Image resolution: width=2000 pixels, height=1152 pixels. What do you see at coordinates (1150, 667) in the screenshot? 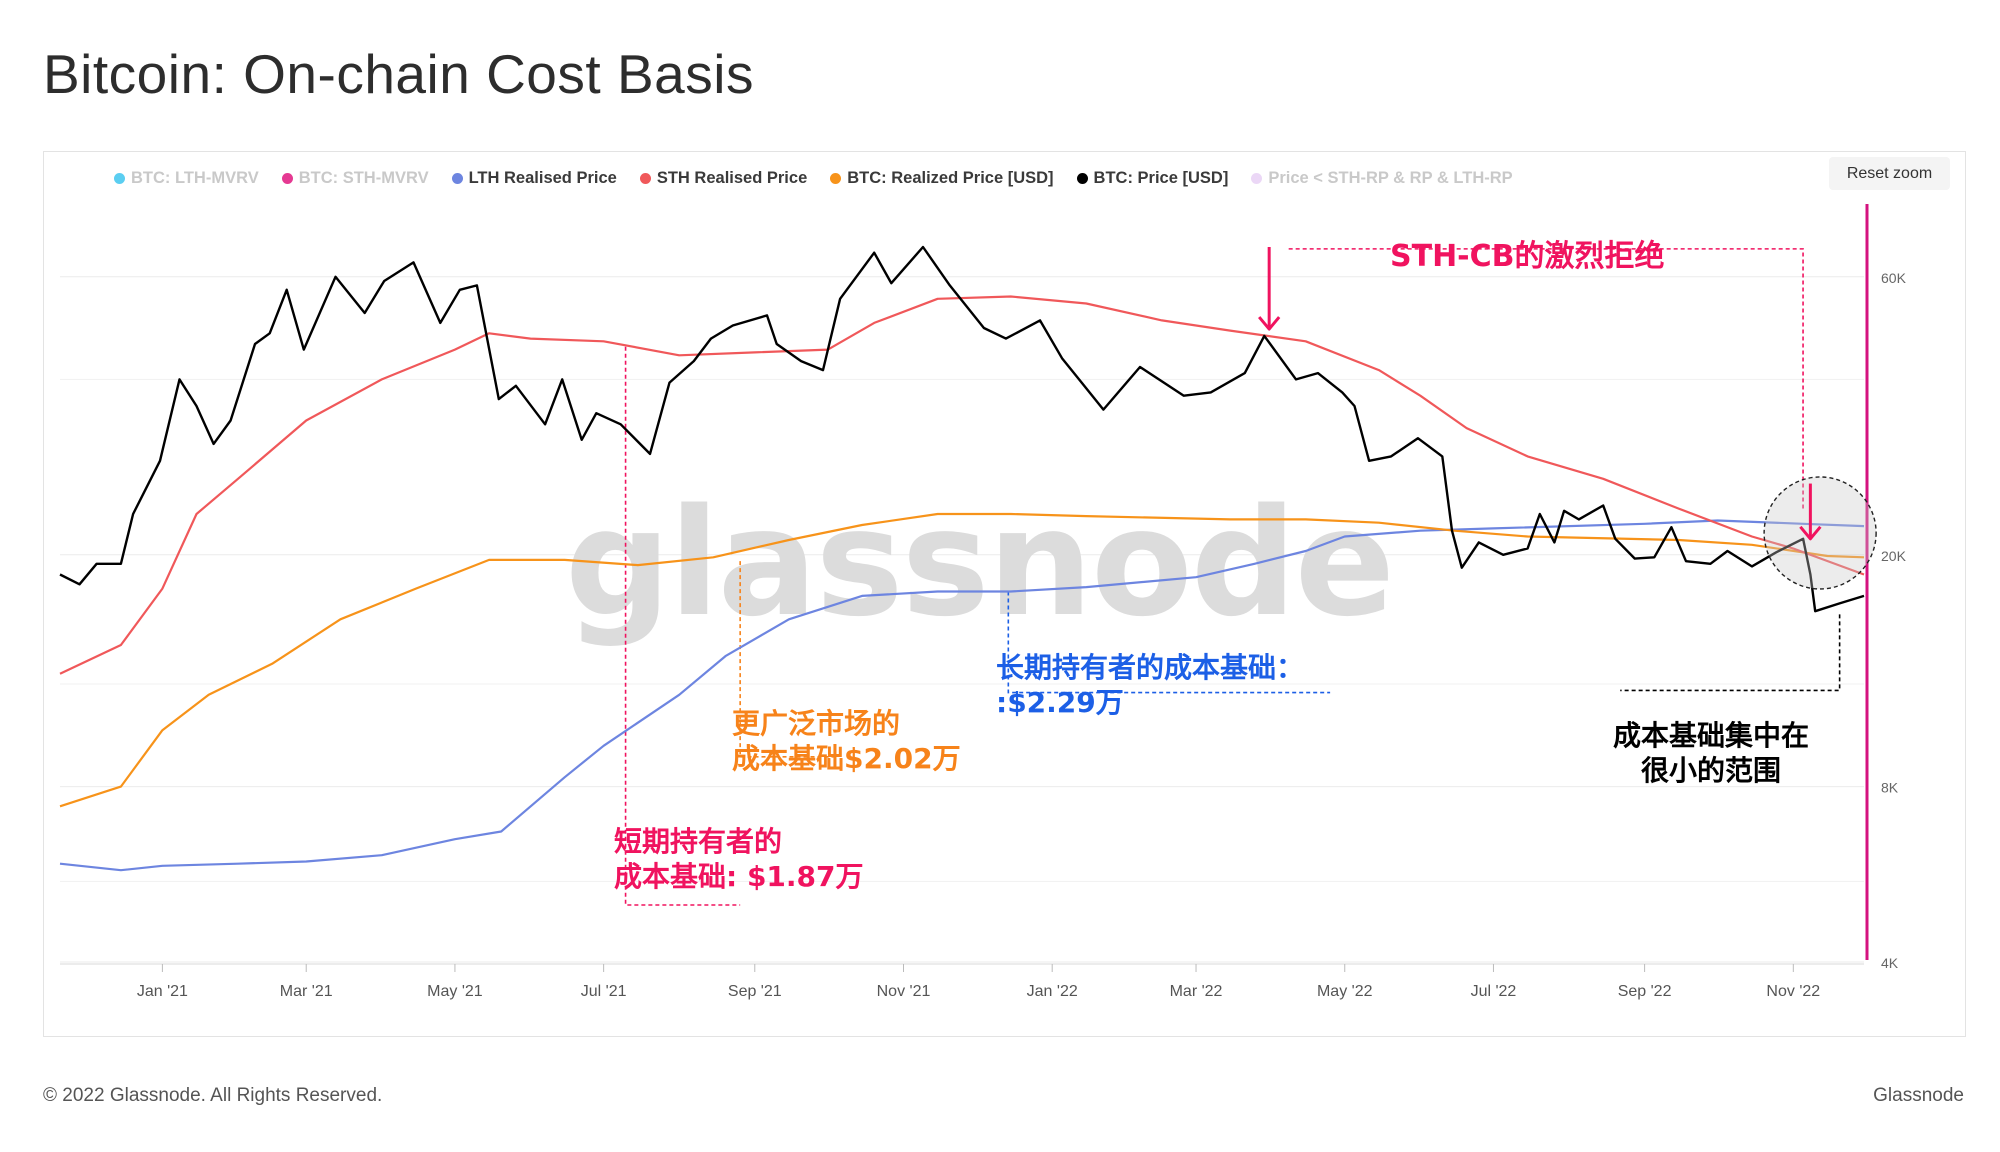
I see `lth-annotation-line-1: 长期持有者的成本基础：` at bounding box center [1150, 667].